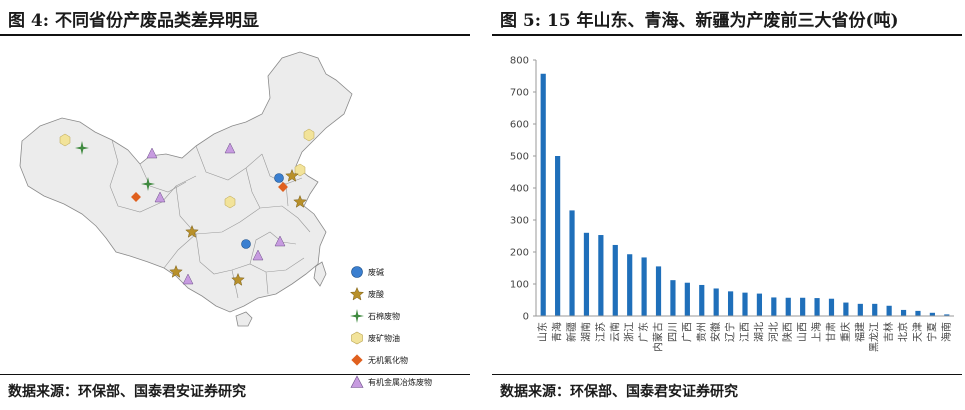 The image size is (965, 410). Describe the element at coordinates (787, 332) in the screenshot. I see `x-tick-label: 陕西` at that location.